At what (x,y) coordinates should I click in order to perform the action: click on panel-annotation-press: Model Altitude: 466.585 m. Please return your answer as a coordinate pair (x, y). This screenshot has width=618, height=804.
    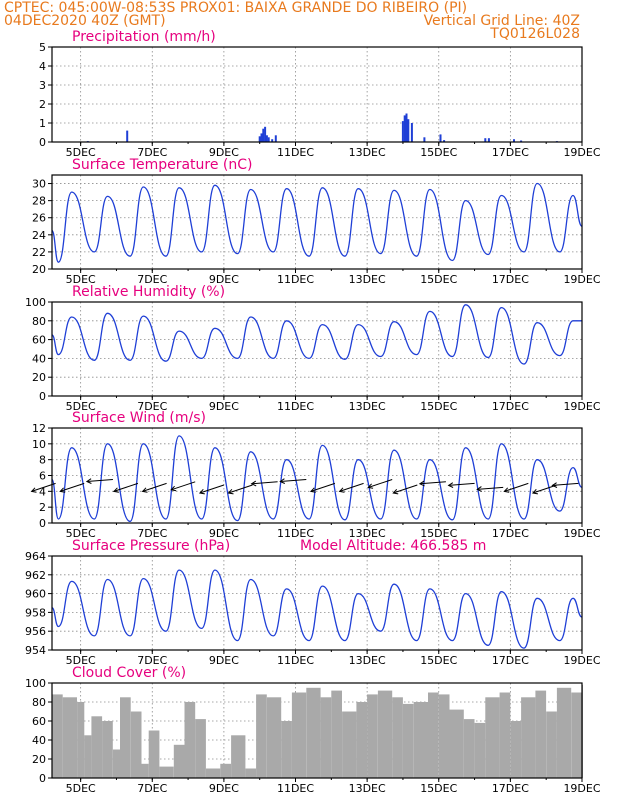
    Looking at the image, I should click on (393, 546).